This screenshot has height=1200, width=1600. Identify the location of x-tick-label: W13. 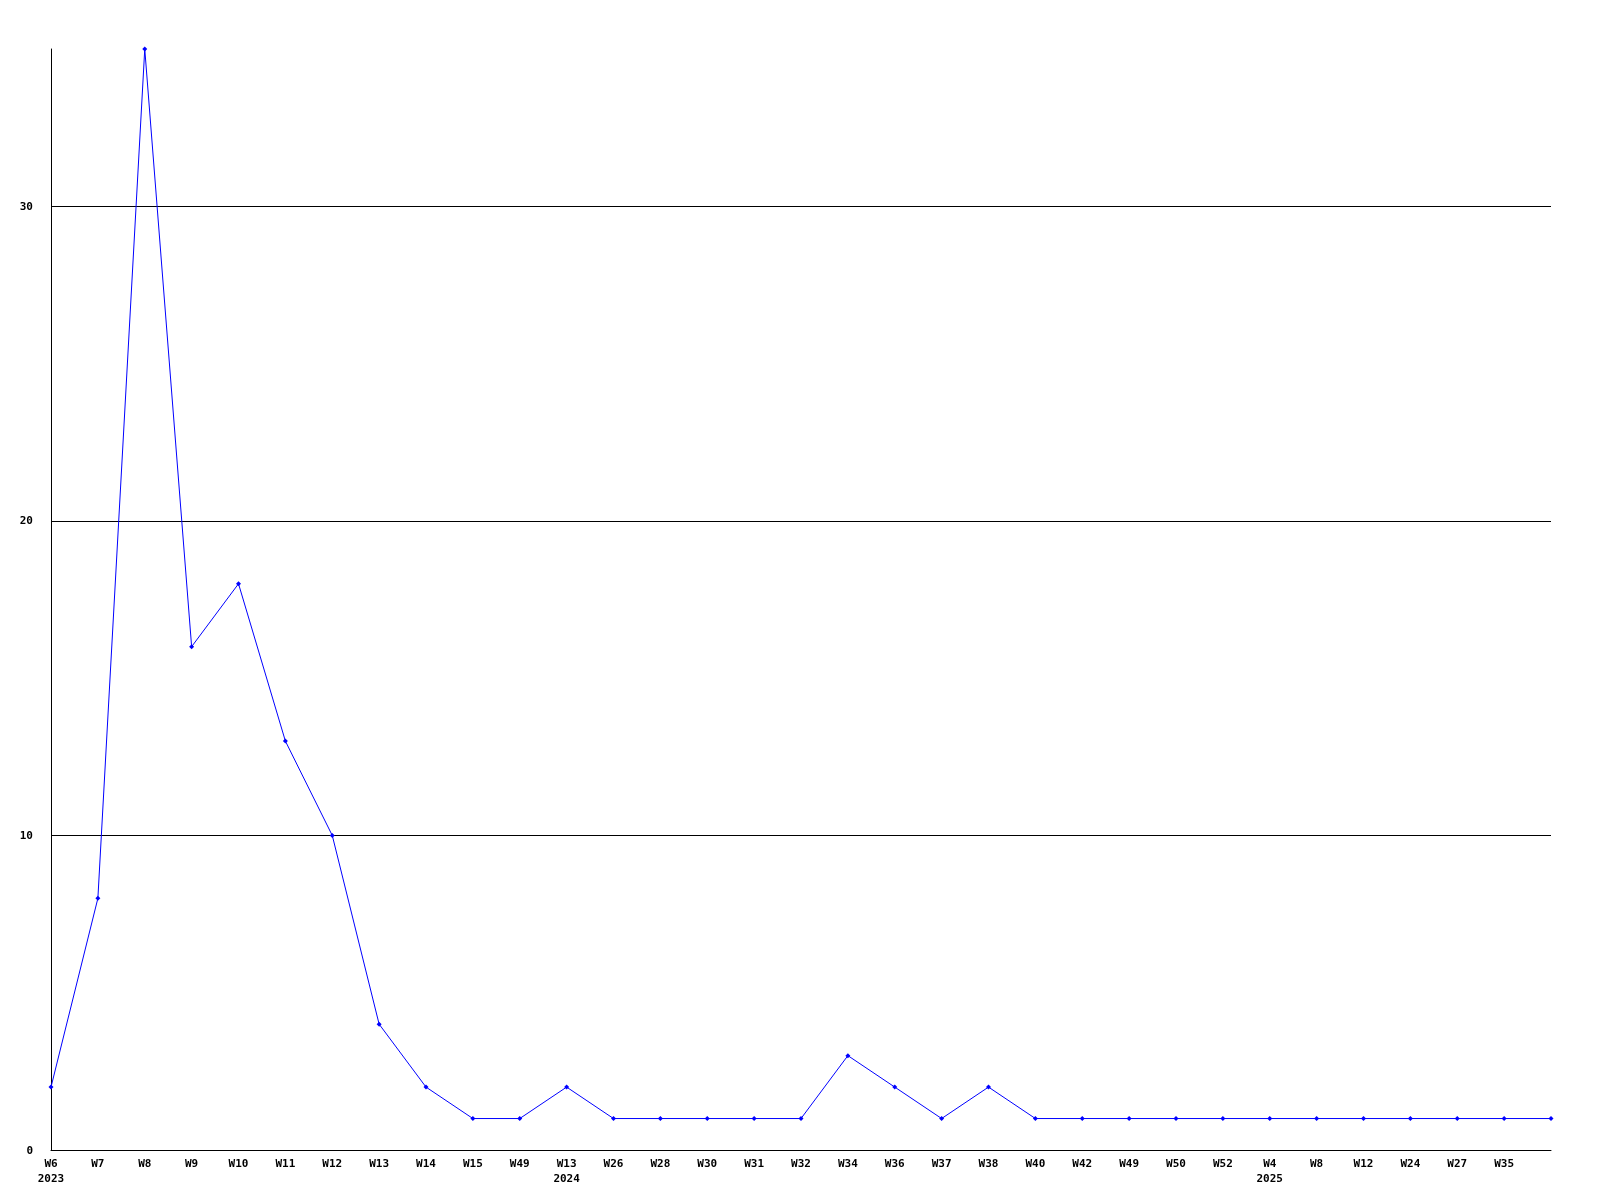
(379, 1163).